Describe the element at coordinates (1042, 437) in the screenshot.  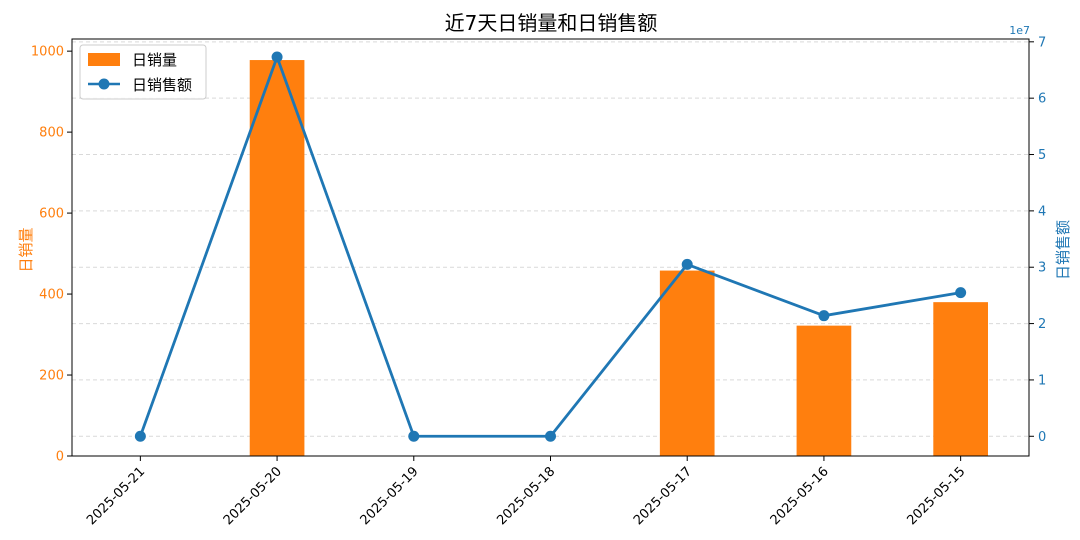
I see `y-right-tick-label: 0` at that location.